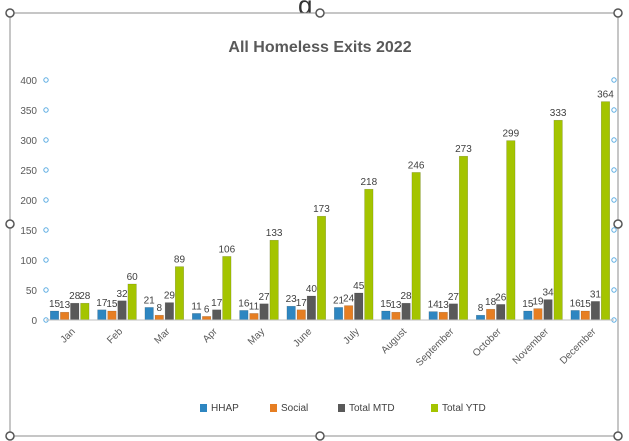 This screenshot has height=441, width=629. I want to click on data-label-total-ytd-feb: 60, so click(133, 277).